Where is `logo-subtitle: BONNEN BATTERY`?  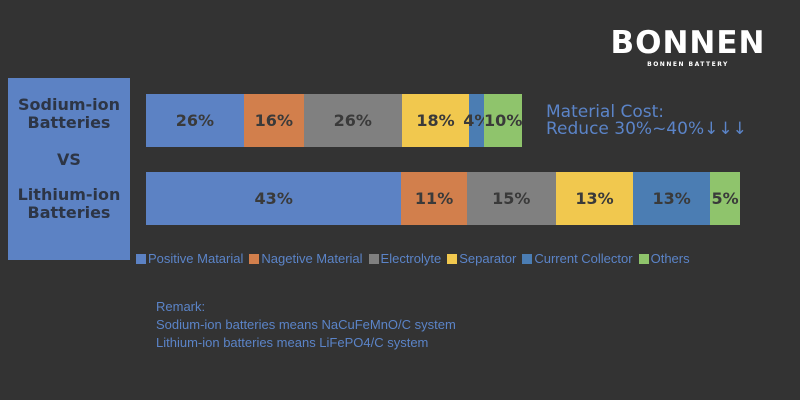 logo-subtitle: BONNEN BATTERY is located at coordinates (688, 64).